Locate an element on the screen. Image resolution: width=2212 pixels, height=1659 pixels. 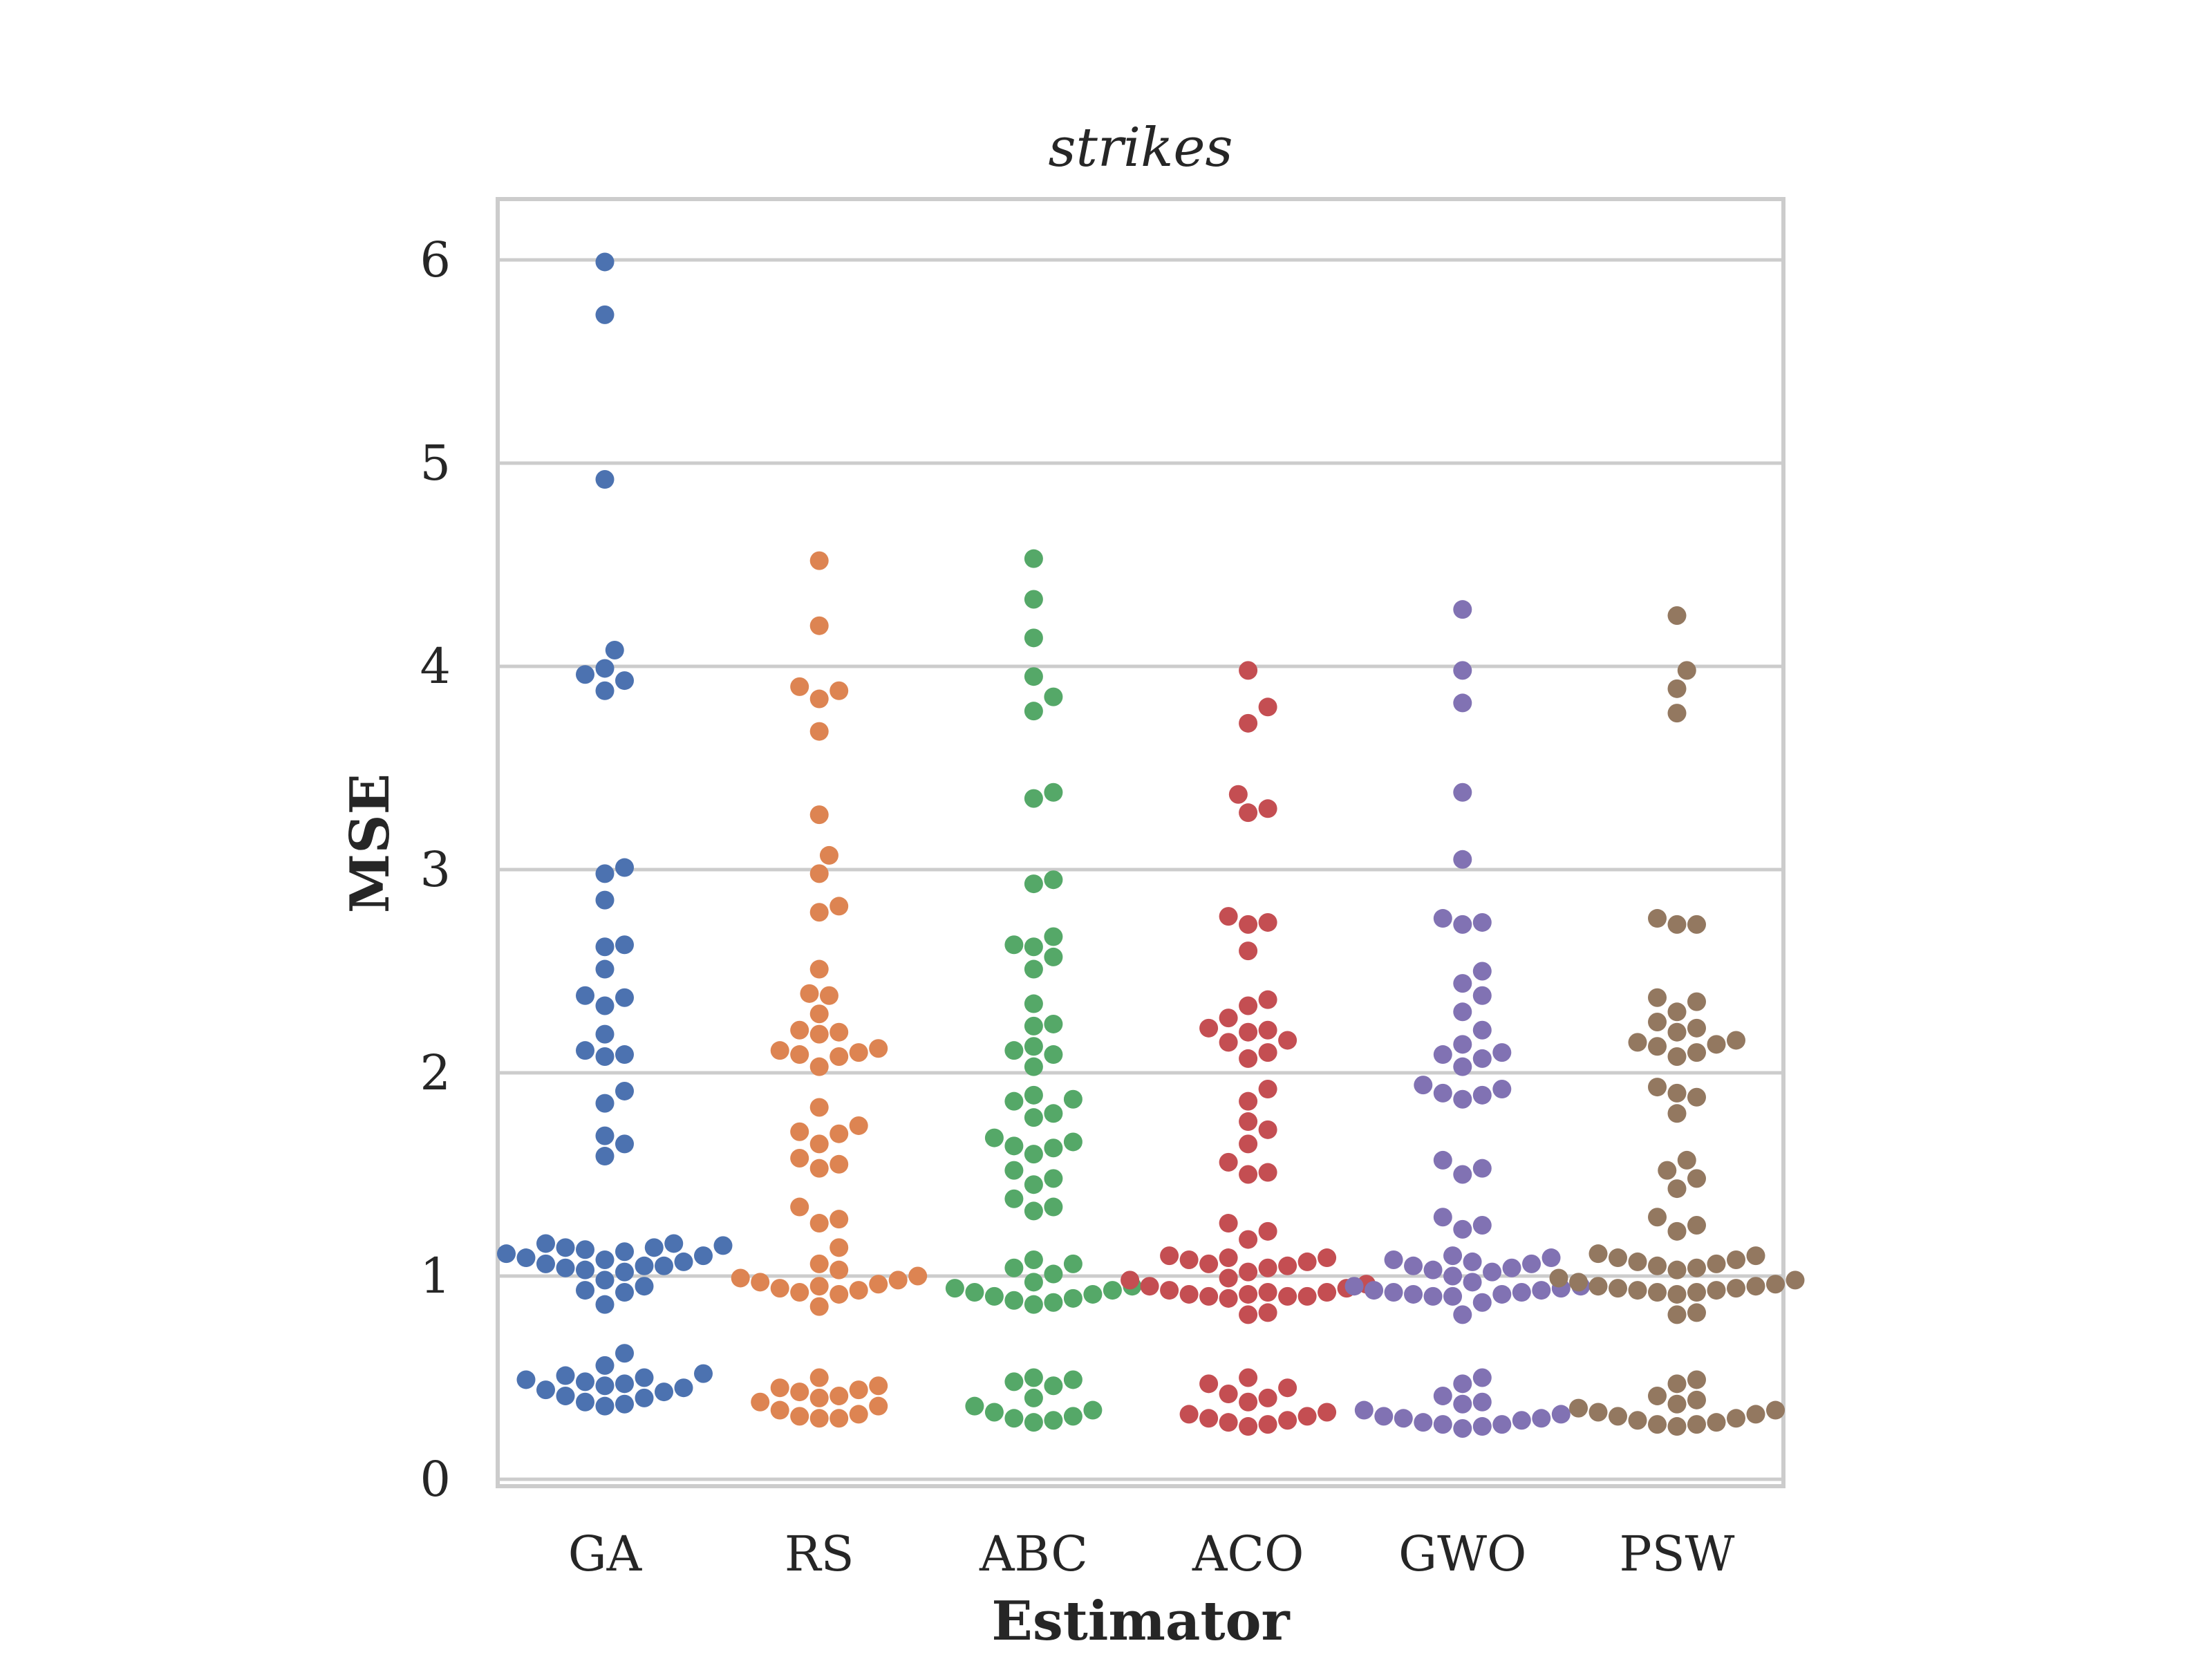
x-tick-label-rs: RS is located at coordinates (819, 1554).